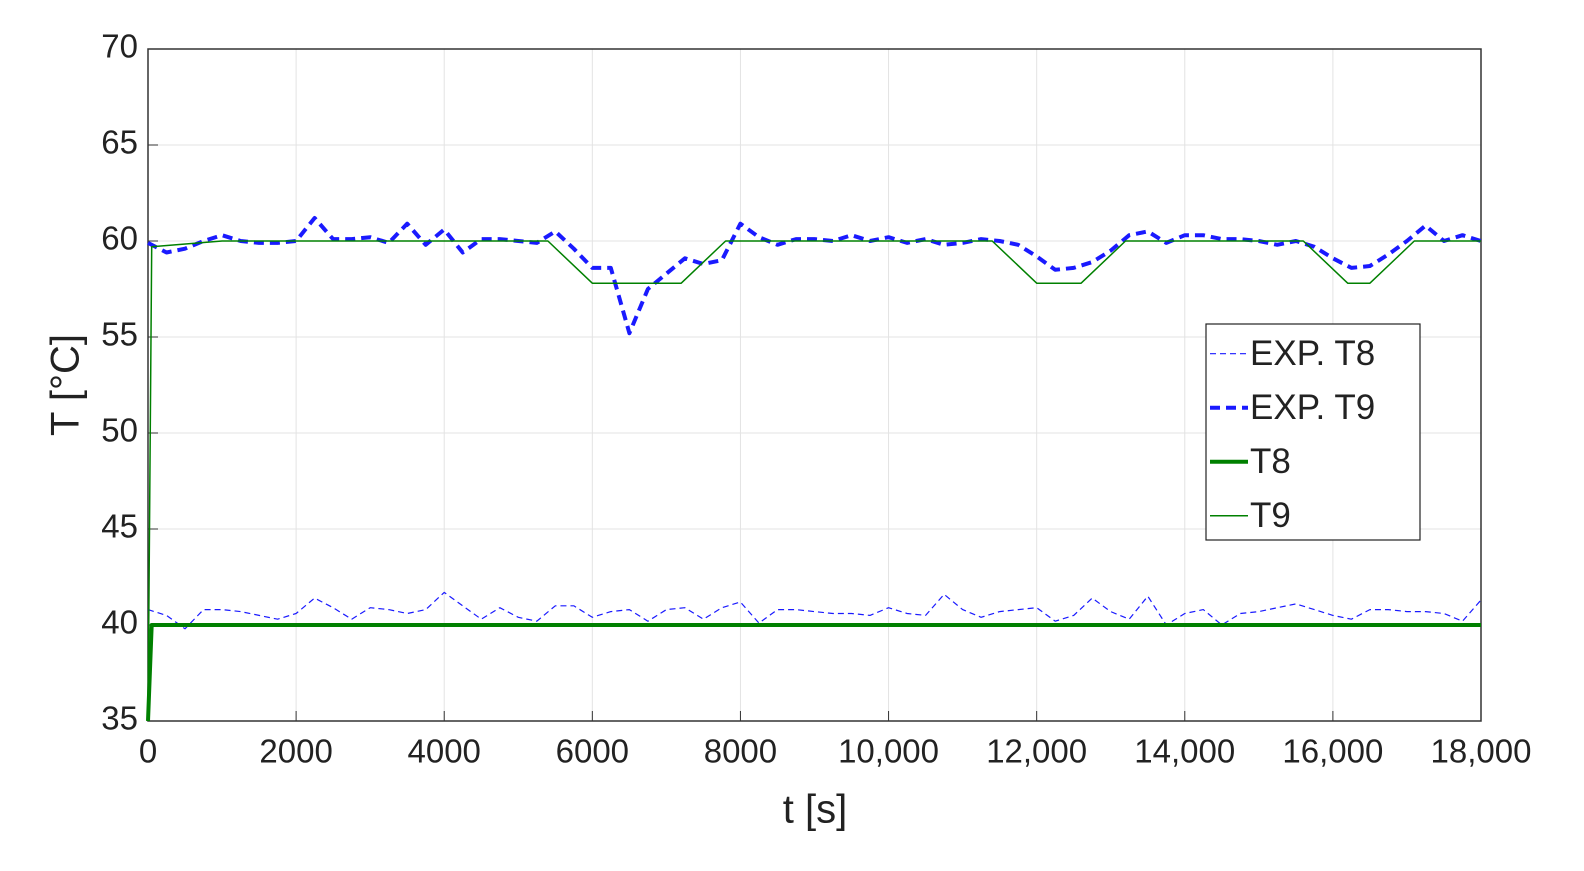  I want to click on legend-label: EXP. T9, so click(1312, 407).